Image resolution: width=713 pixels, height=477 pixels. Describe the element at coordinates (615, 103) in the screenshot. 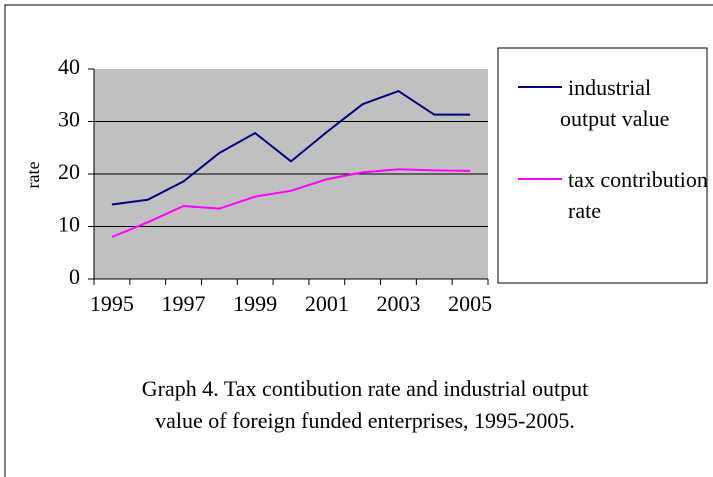

I see `legend-label: industrial output value` at that location.